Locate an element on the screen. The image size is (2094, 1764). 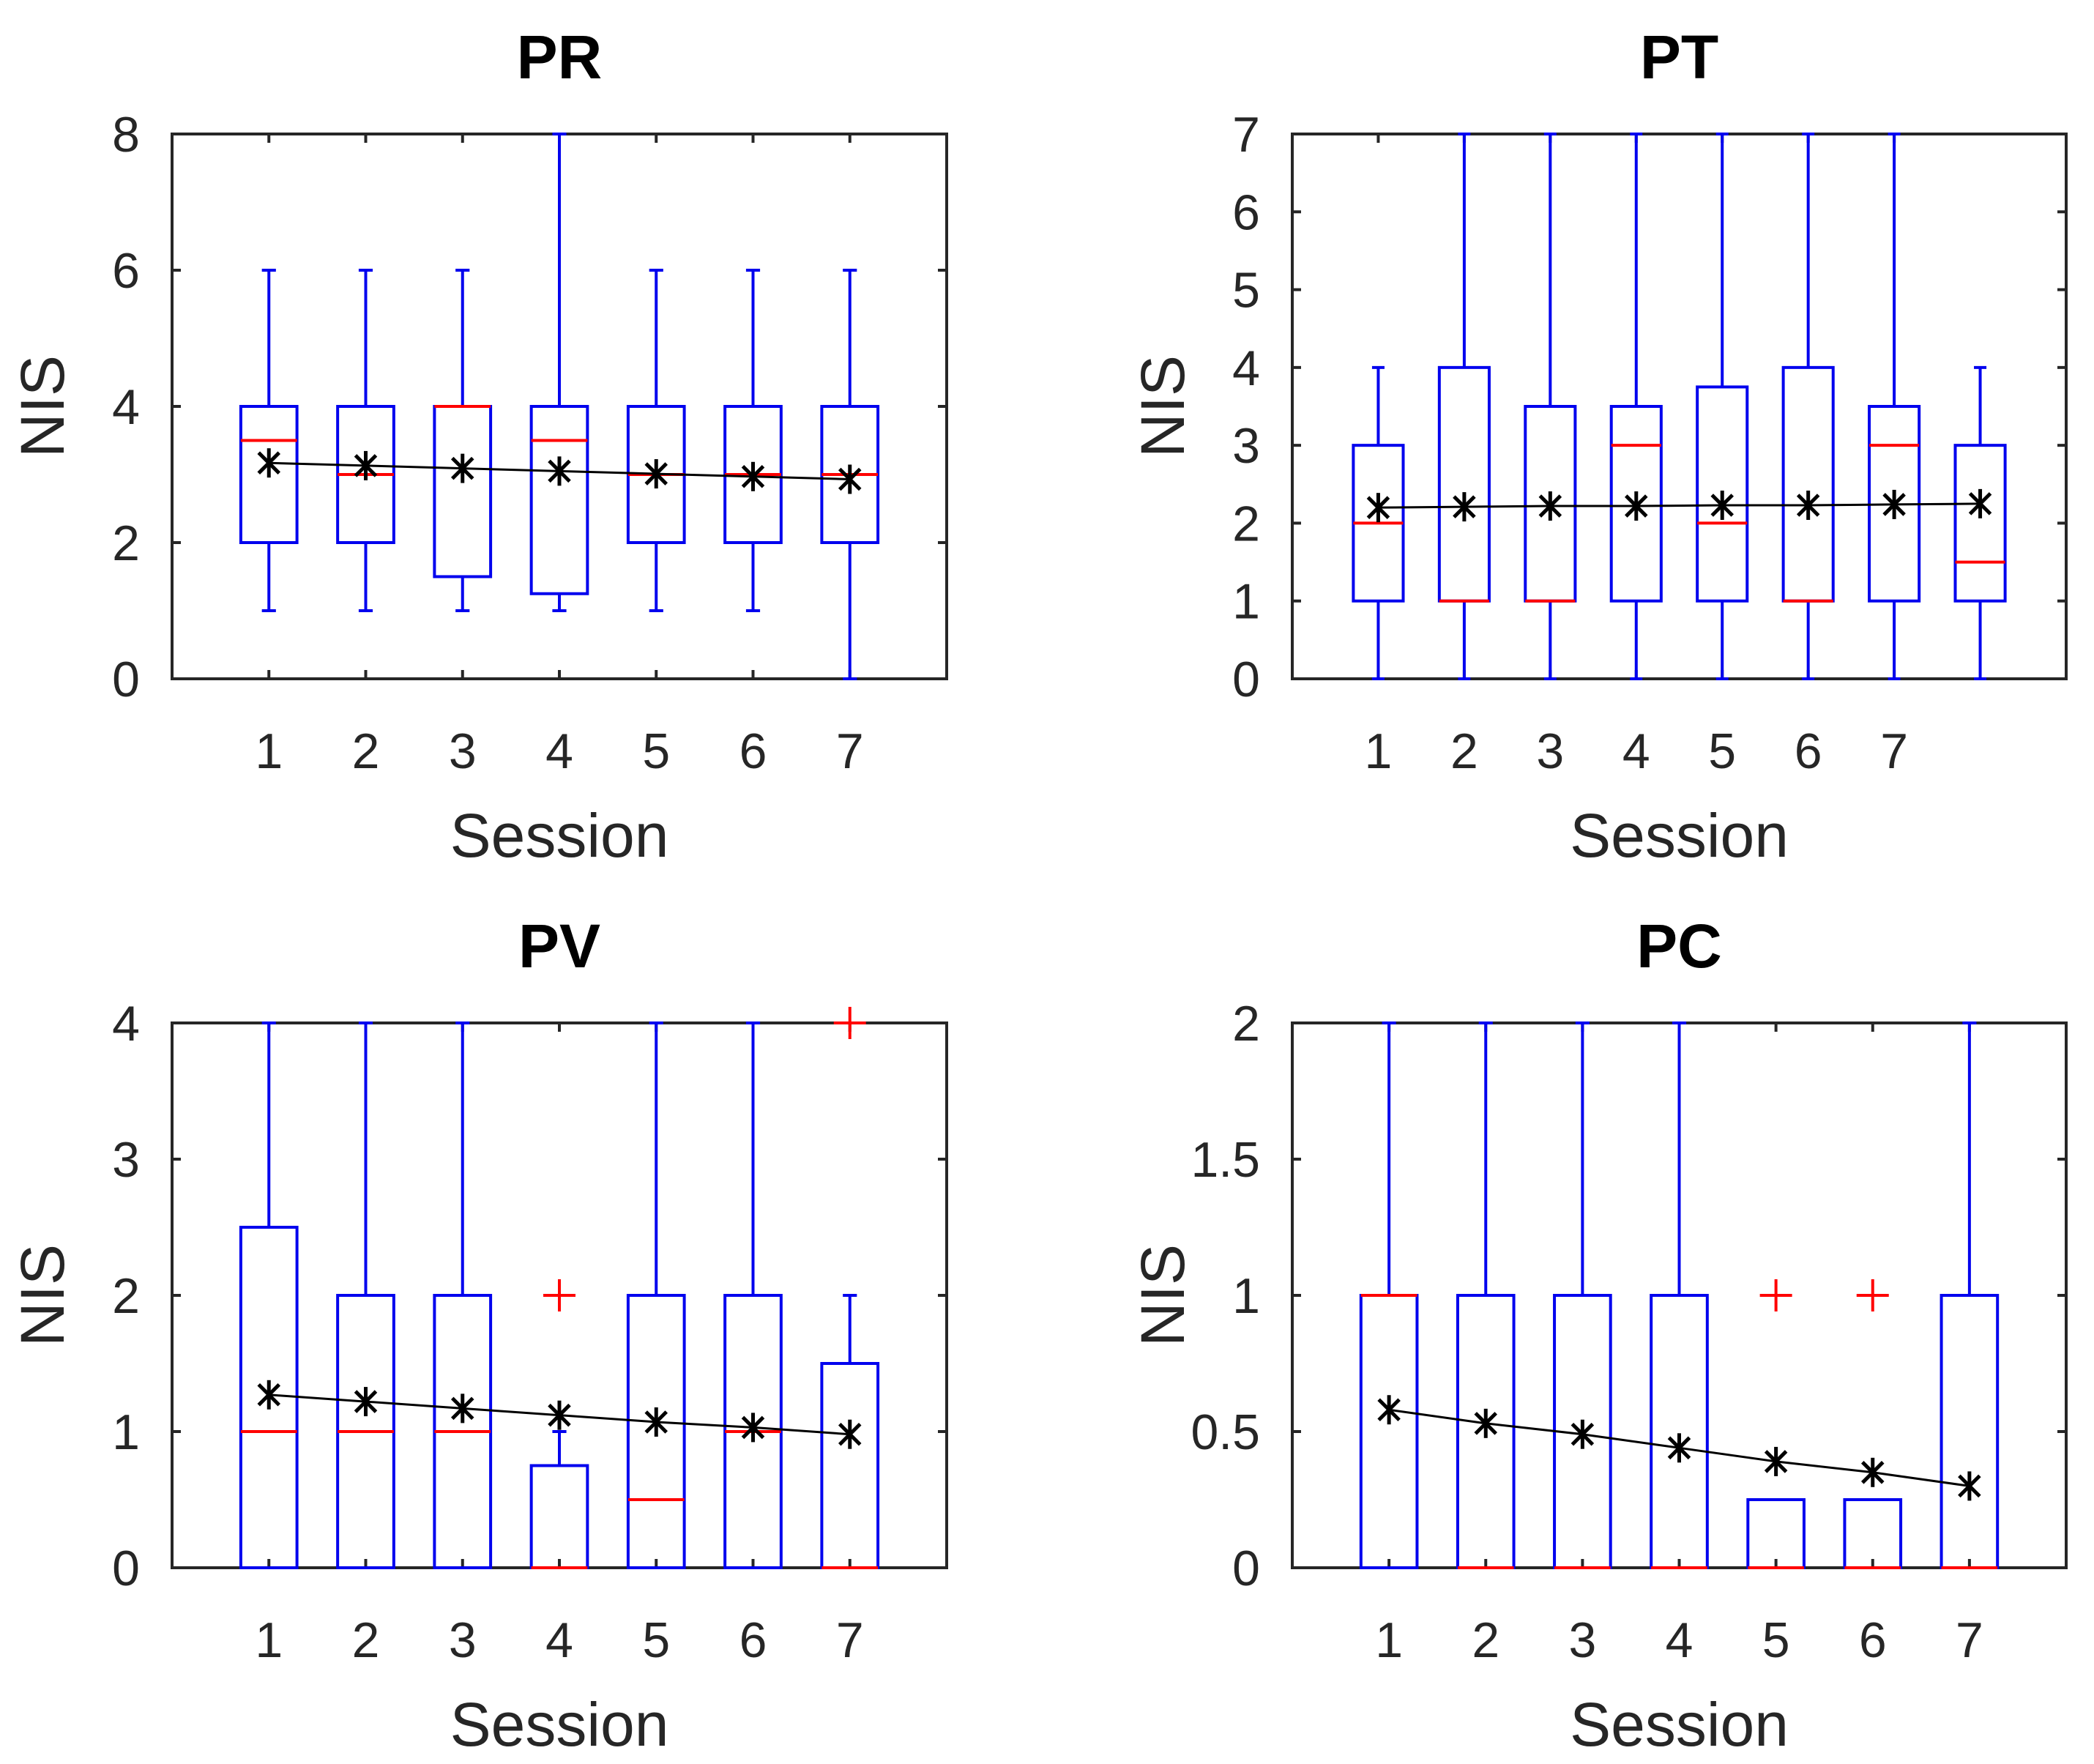
panel-title: PC is located at coordinates (1679, 946).